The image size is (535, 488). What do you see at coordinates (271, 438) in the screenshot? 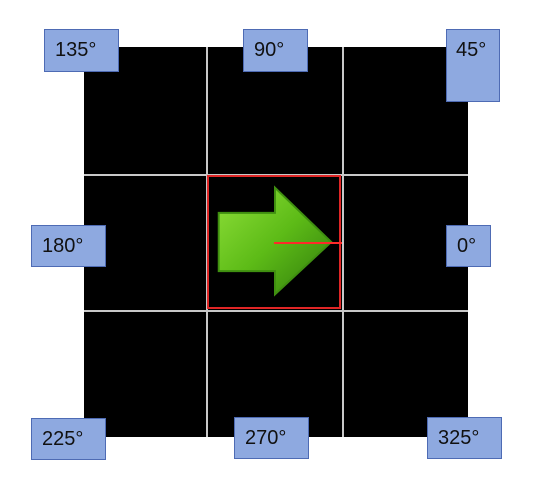
I see `label-270-degrees: 270°` at bounding box center [271, 438].